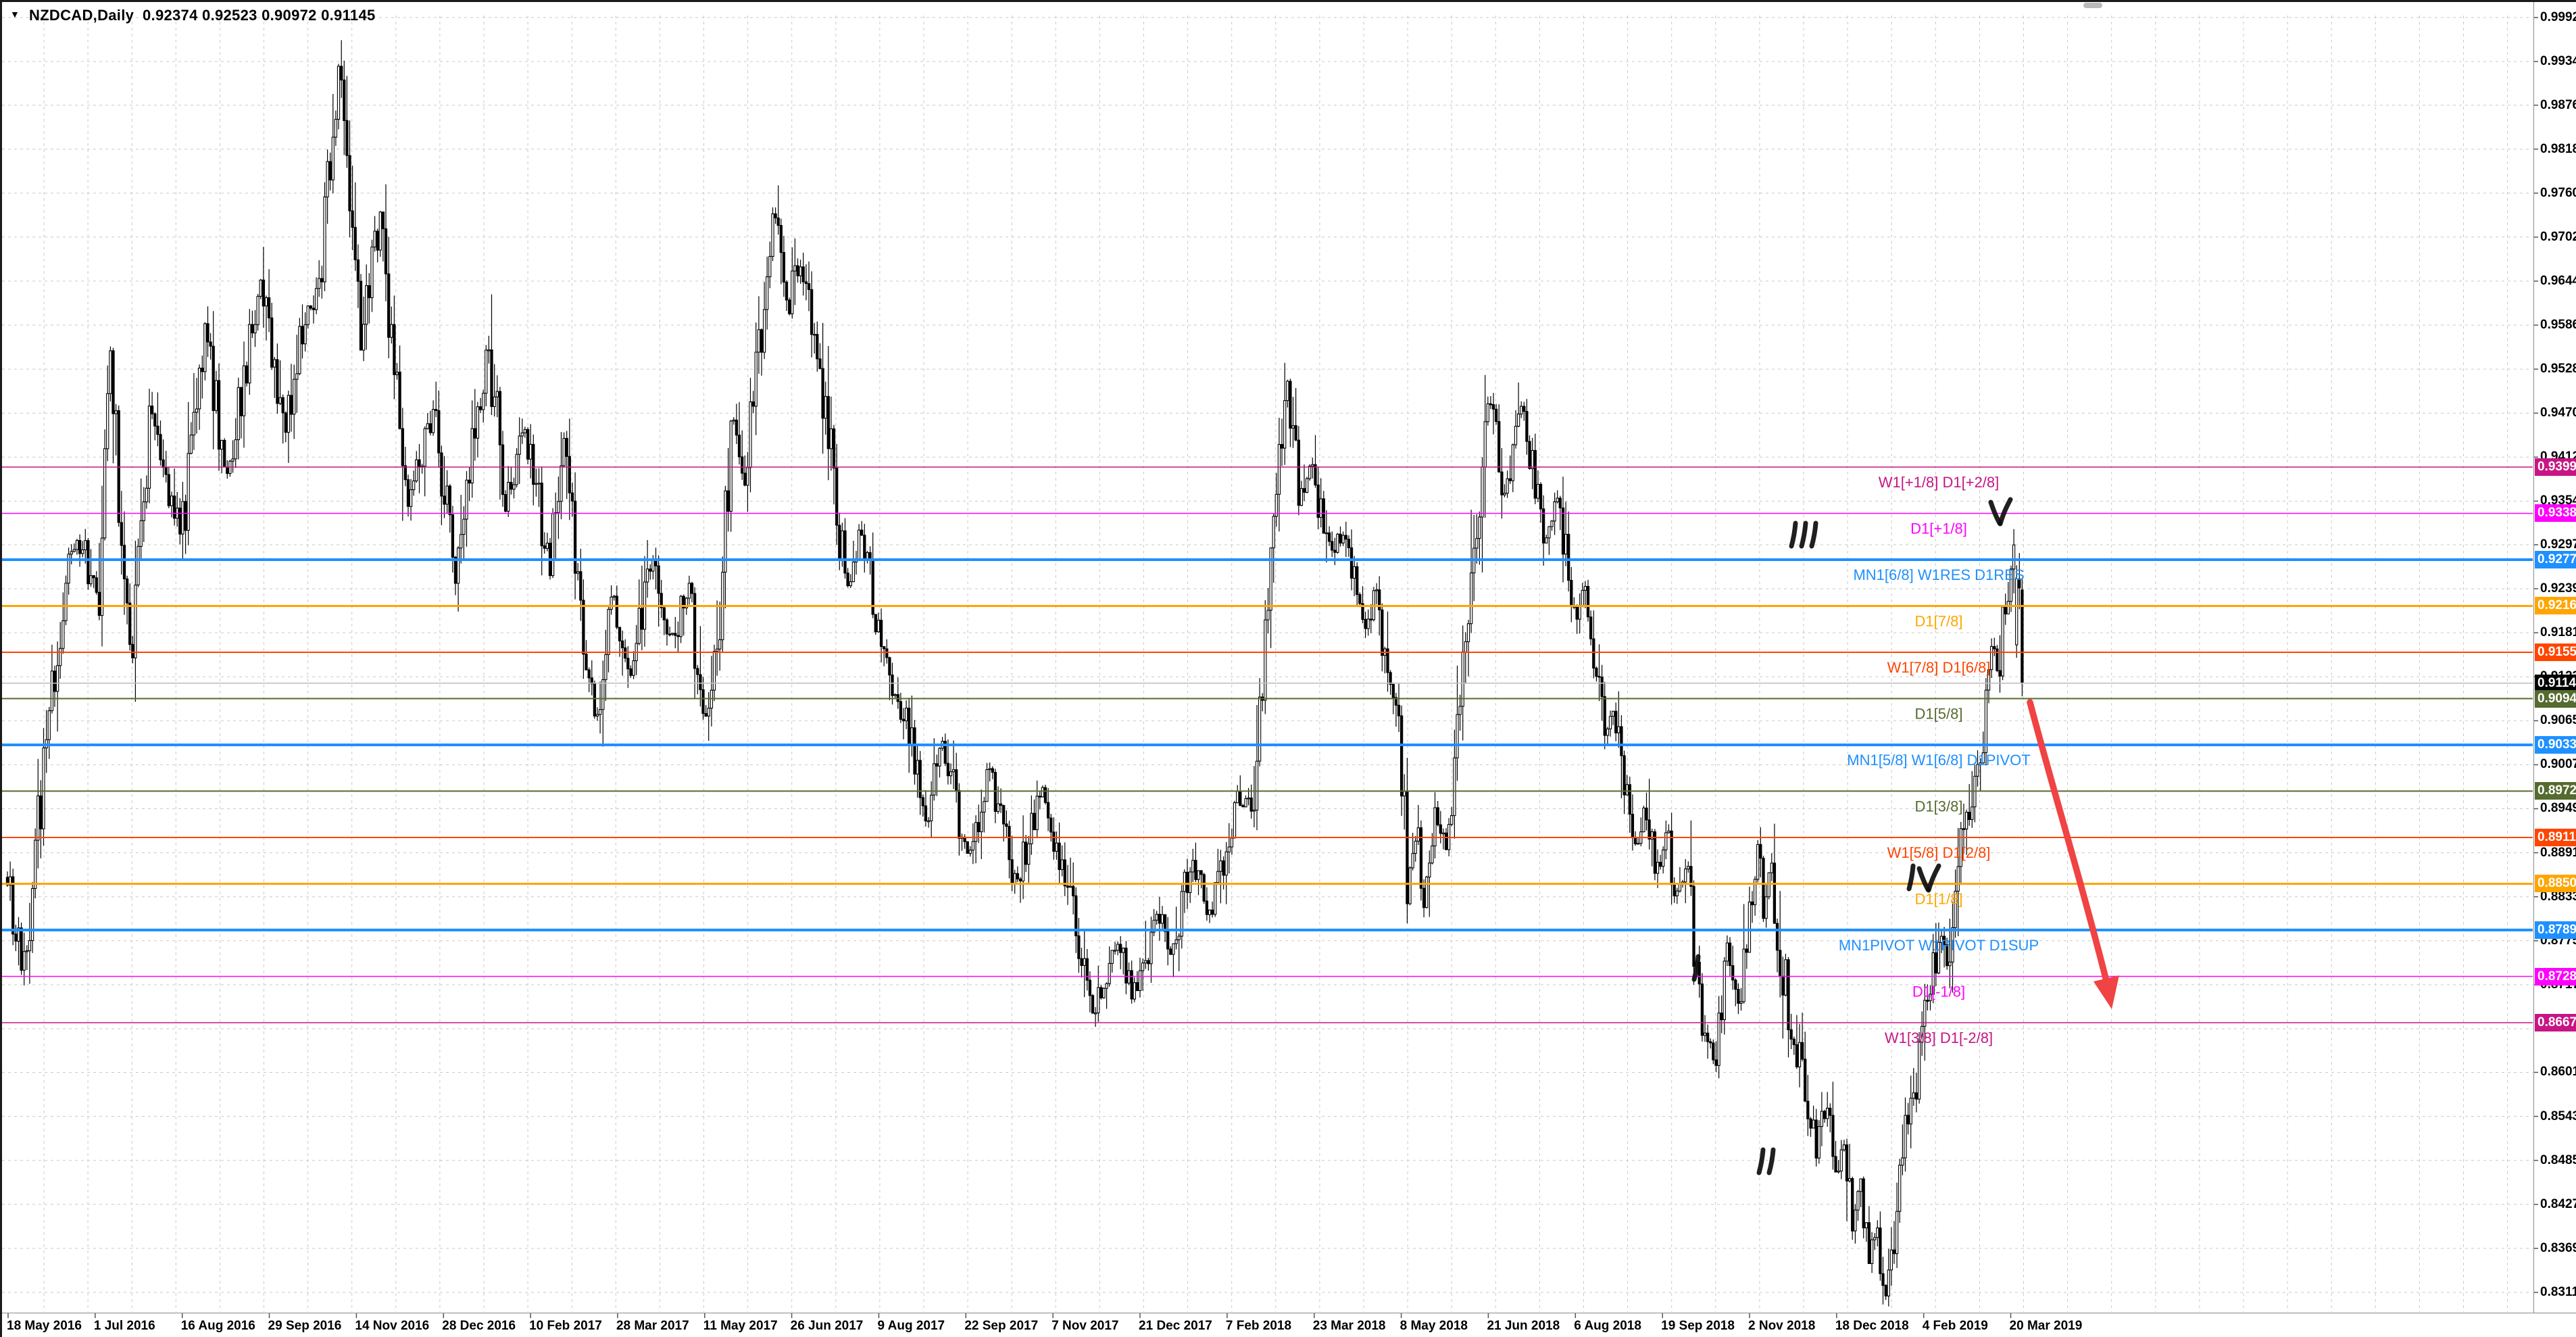  What do you see at coordinates (2556, 930) in the screenshot?
I see `level-price-badge: 0.87891` at bounding box center [2556, 930].